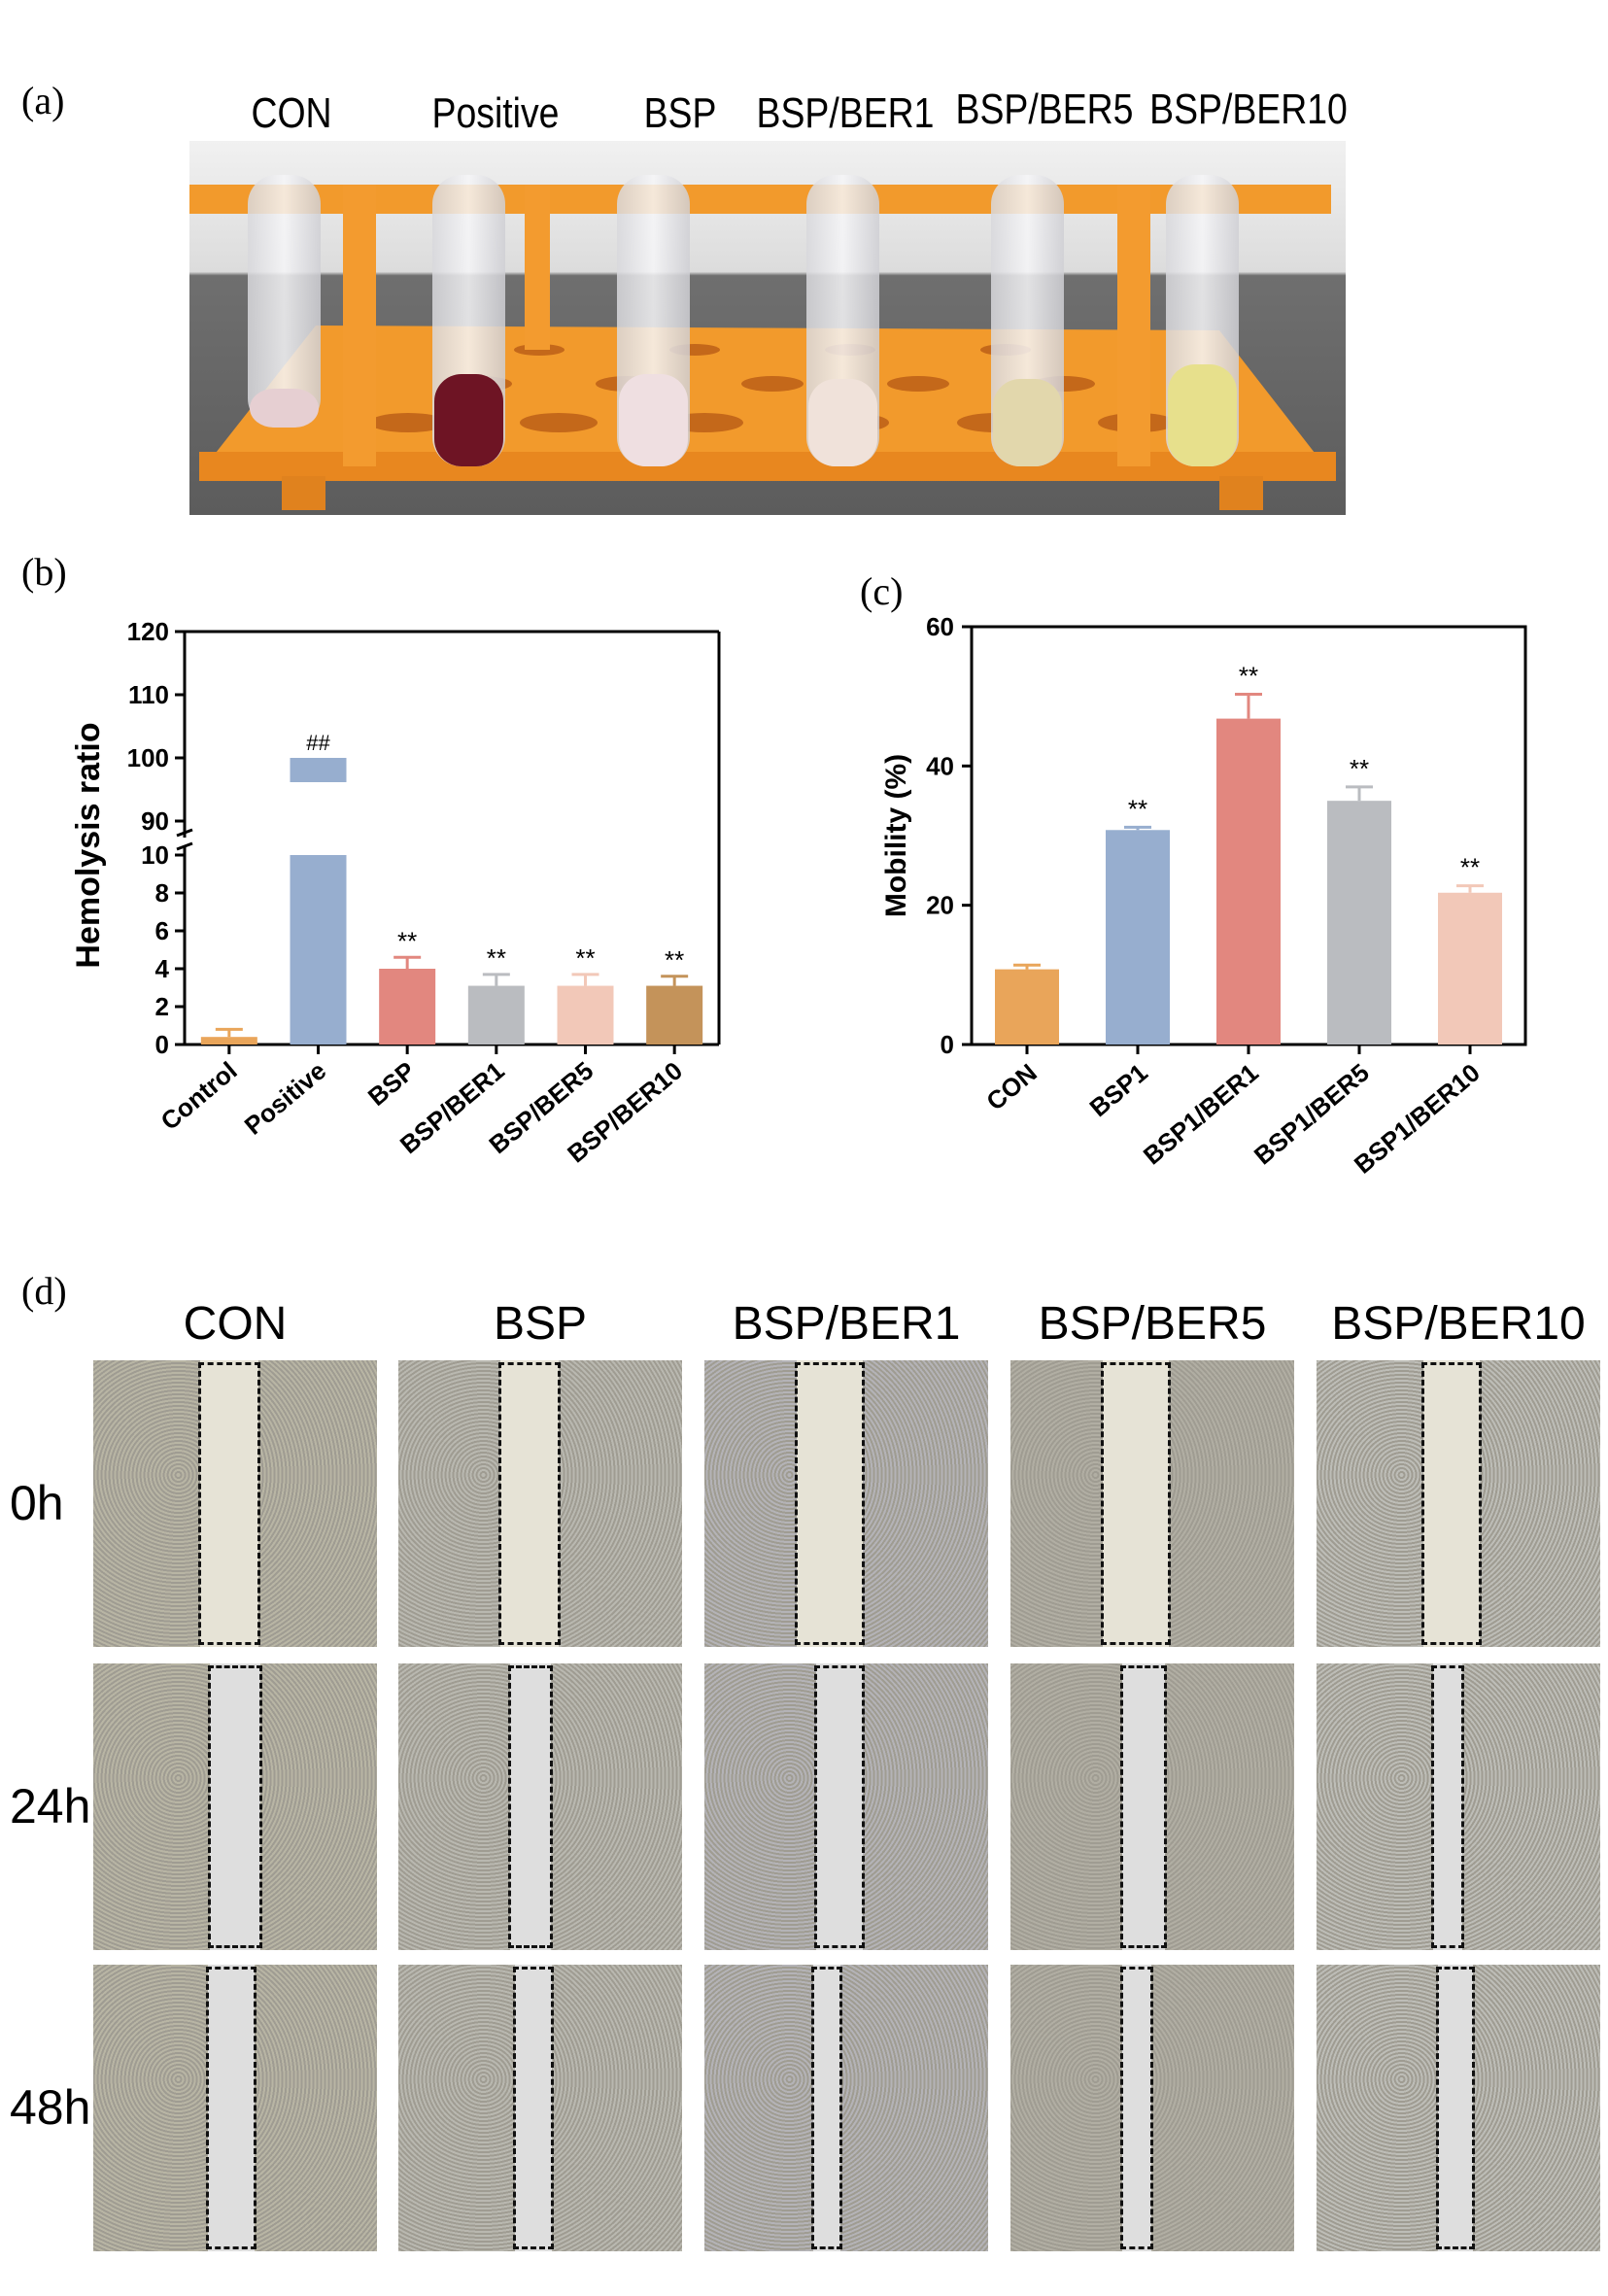 Image resolution: width=1608 pixels, height=2296 pixels. Describe the element at coordinates (360, 325) in the screenshot. I see `rack-pillar-left` at that location.